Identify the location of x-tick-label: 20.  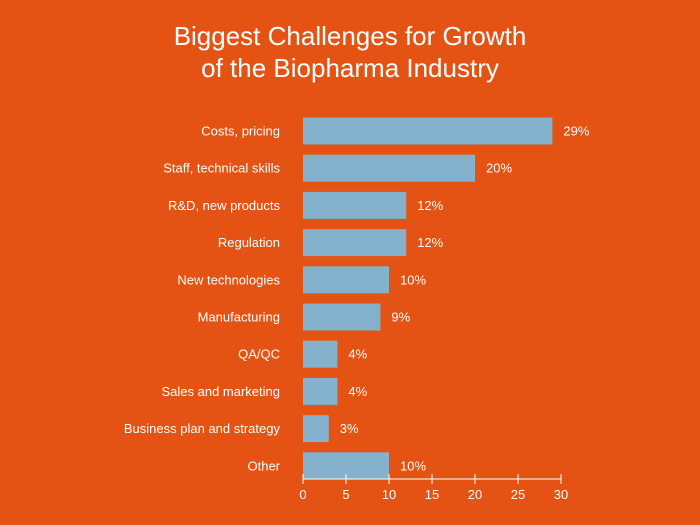
(475, 494).